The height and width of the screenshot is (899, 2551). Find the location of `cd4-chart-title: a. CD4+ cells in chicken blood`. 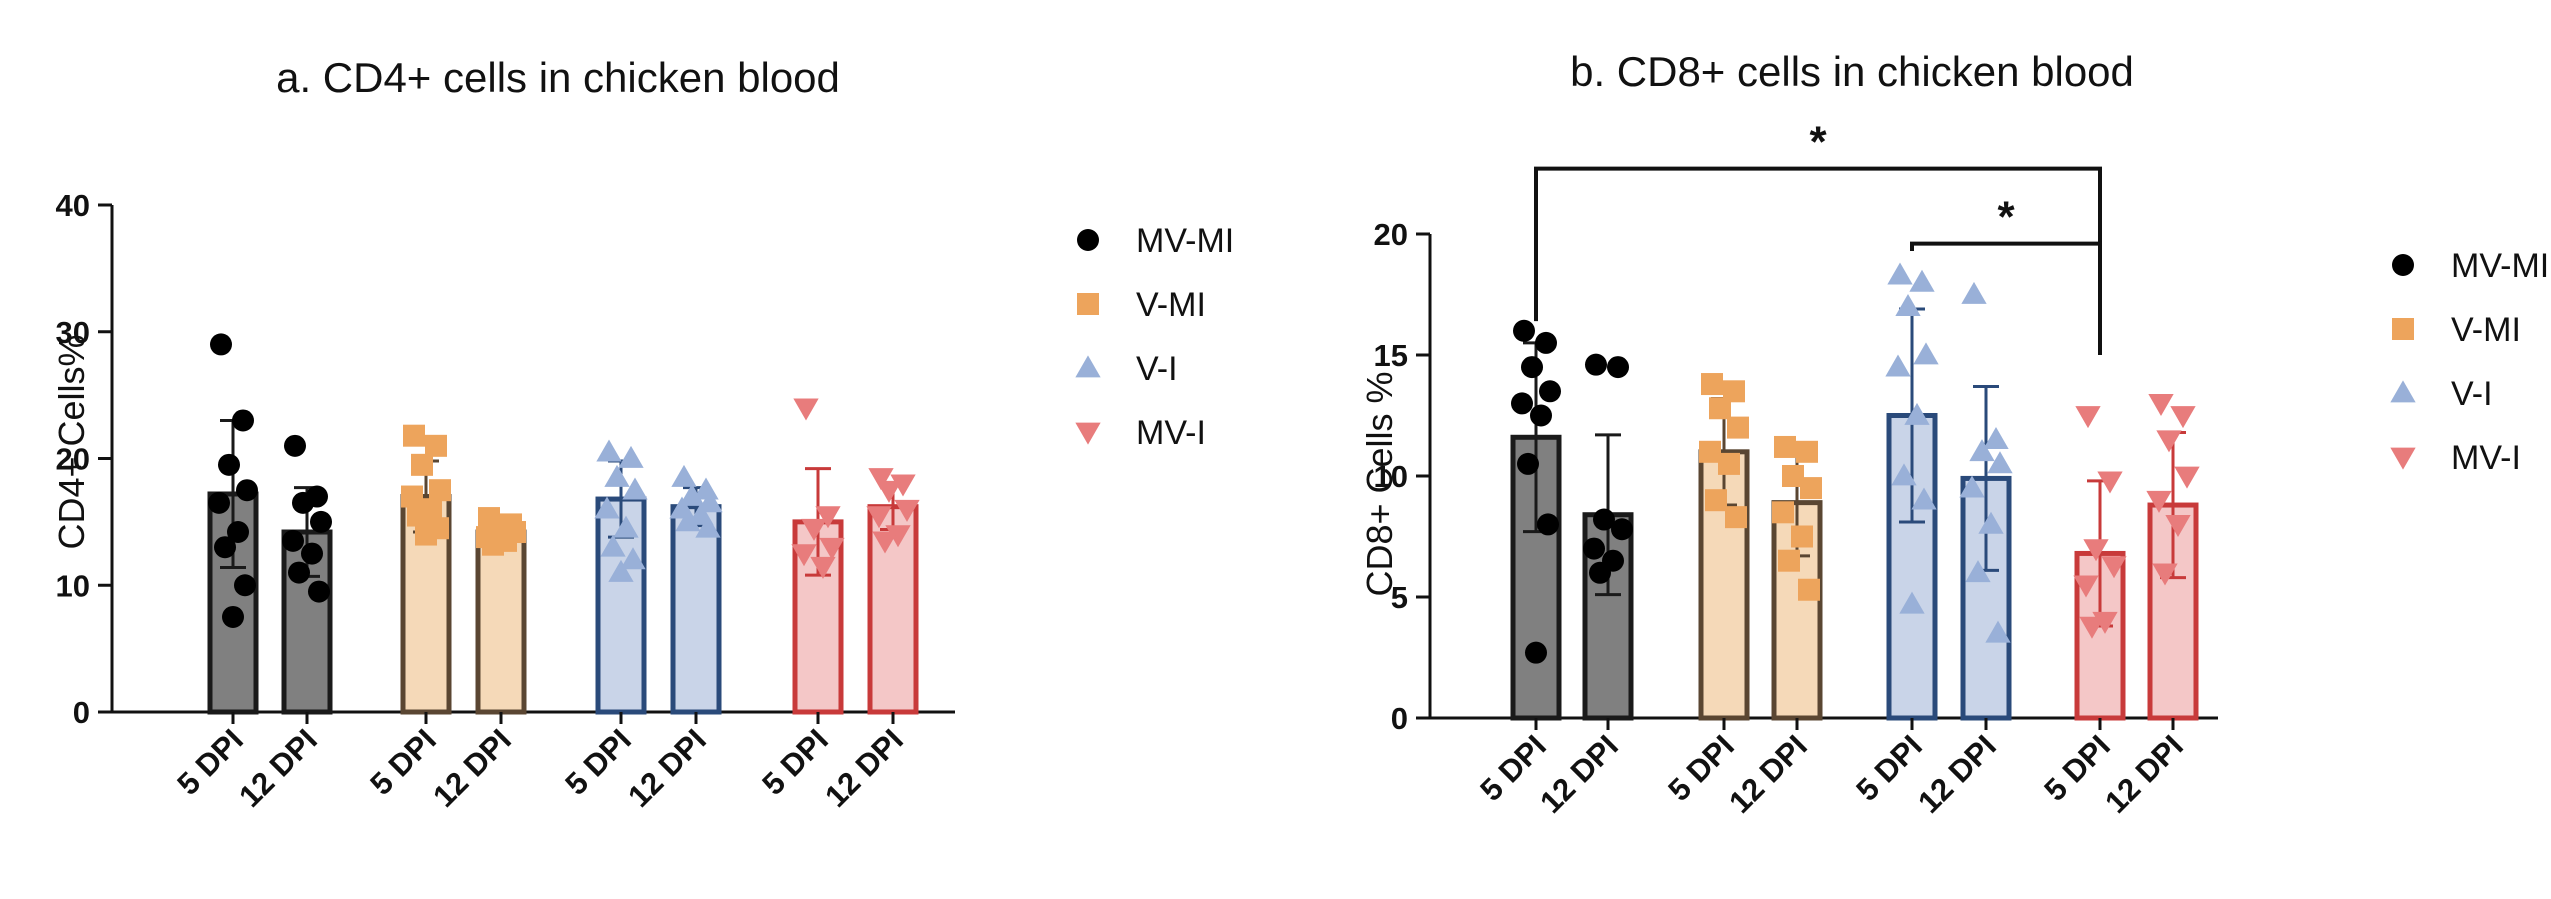

cd4-chart-title: a. CD4+ cells in chicken blood is located at coordinates (558, 77).